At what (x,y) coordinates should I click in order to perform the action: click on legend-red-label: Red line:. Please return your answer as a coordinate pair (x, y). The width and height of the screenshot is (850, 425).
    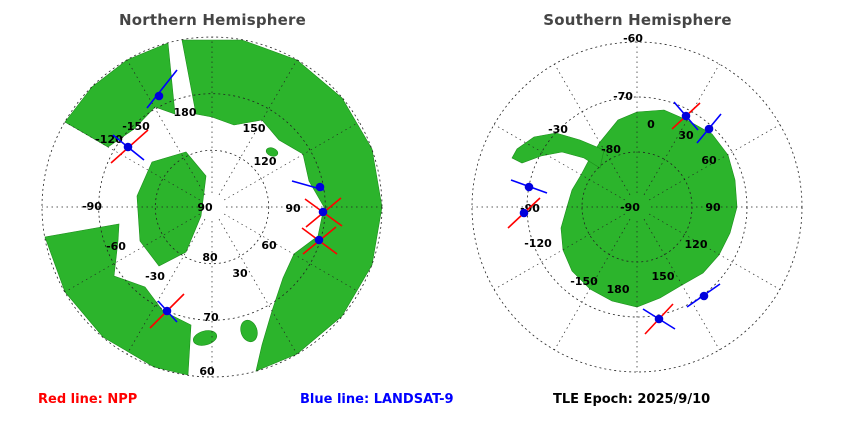
    Looking at the image, I should click on (70, 399).